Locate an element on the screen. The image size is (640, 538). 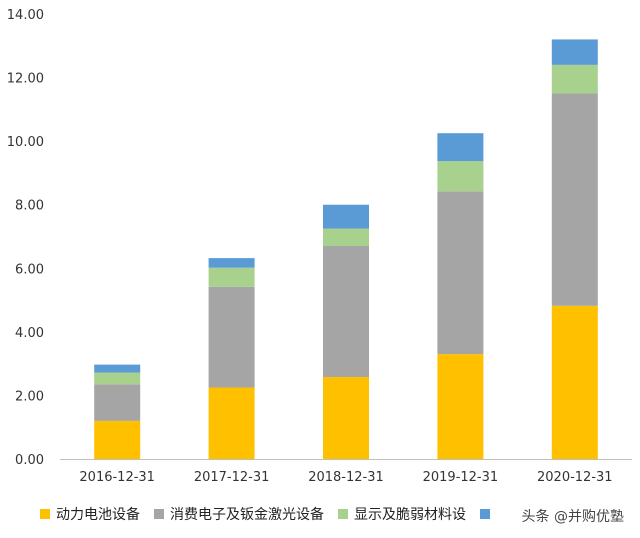
legend-item-display: 显示及脆弱材料设 is located at coordinates (402, 514).